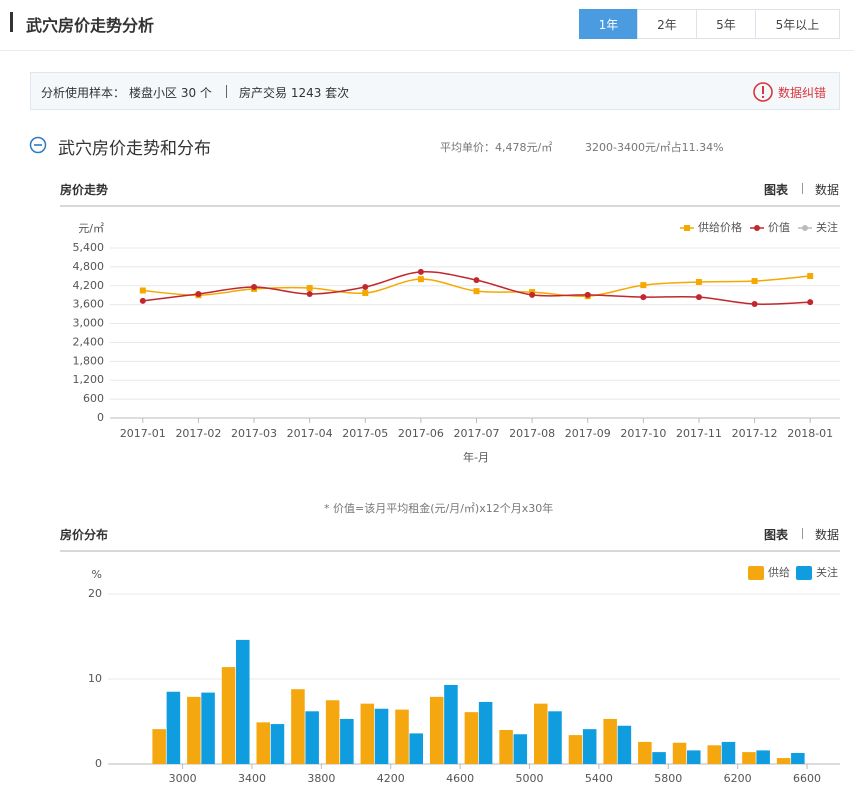 This screenshot has height=789, width=854. I want to click on legend-label: 供给价格, so click(720, 227).